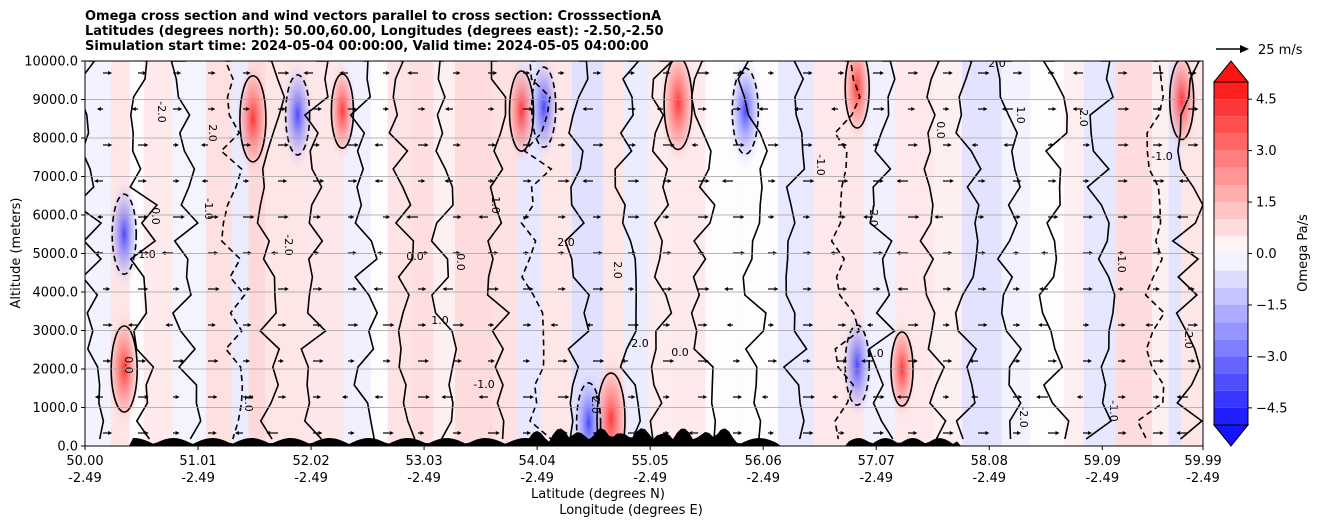 The height and width of the screenshot is (526, 1320). What do you see at coordinates (1250, 253) in the screenshot?
I see `colorbar: −4.5 −3.0 −1.5 0.0 1.5 3.0 4.5` at bounding box center [1250, 253].